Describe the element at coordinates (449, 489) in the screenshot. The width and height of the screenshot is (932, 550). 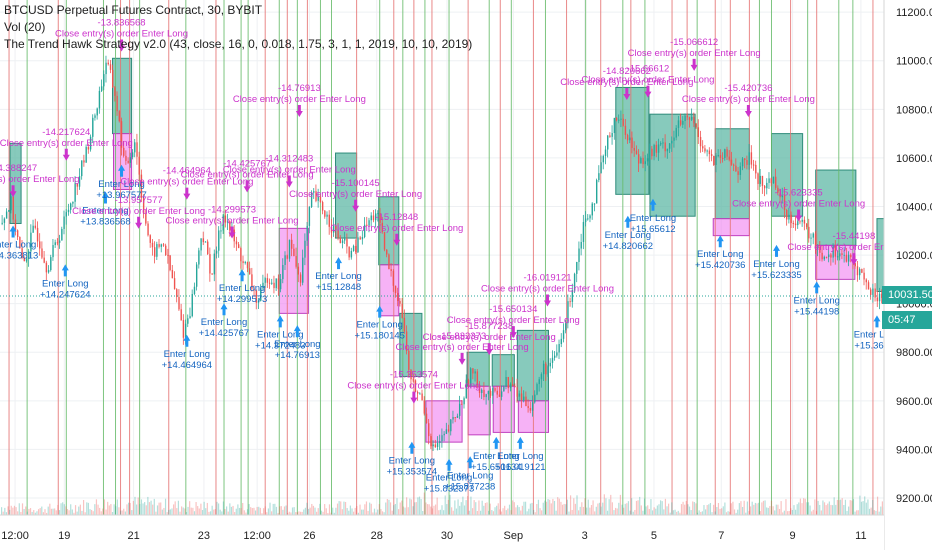
I see `buy-amount: +15.832373` at that location.